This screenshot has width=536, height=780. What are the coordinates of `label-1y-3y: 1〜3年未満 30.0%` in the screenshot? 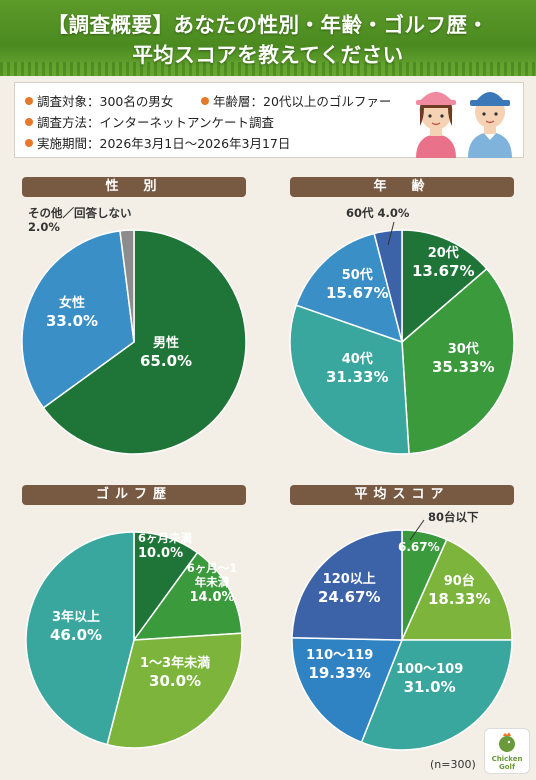 It's located at (175, 673).